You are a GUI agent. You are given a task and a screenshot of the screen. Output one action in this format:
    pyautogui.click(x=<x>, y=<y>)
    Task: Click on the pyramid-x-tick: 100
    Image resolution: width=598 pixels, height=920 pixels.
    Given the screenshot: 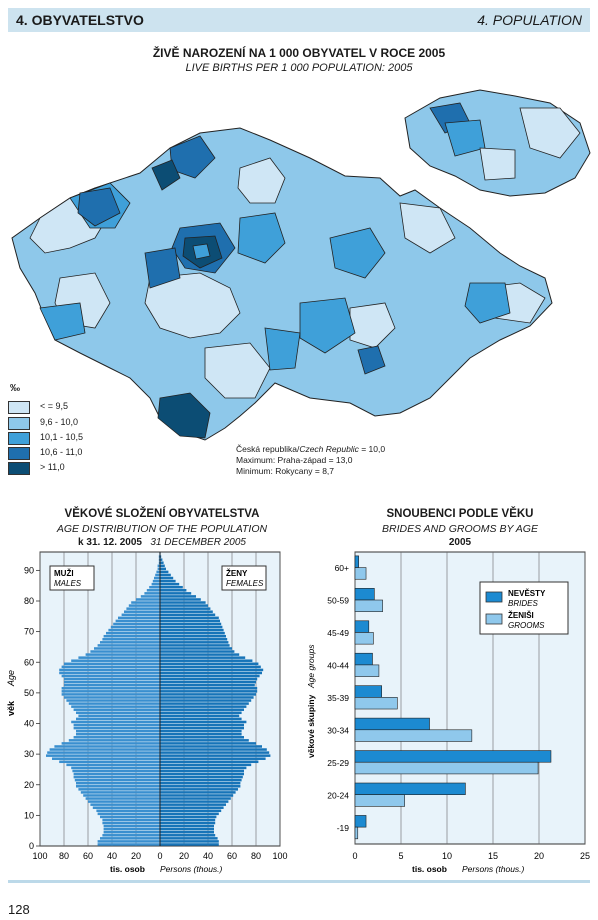 What is the action you would take?
    pyautogui.click(x=279, y=856)
    